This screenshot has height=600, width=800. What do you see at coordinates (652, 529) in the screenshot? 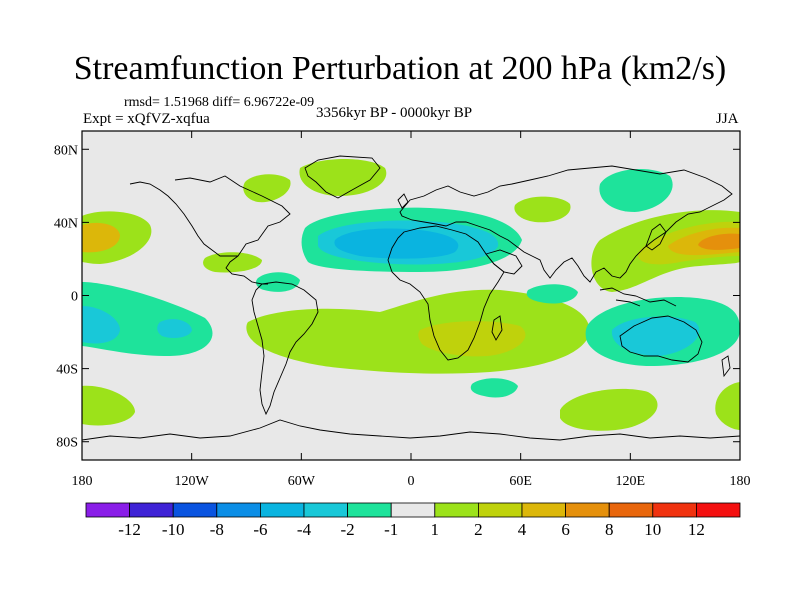
I see `colorbar-level-label: 10` at bounding box center [652, 529].